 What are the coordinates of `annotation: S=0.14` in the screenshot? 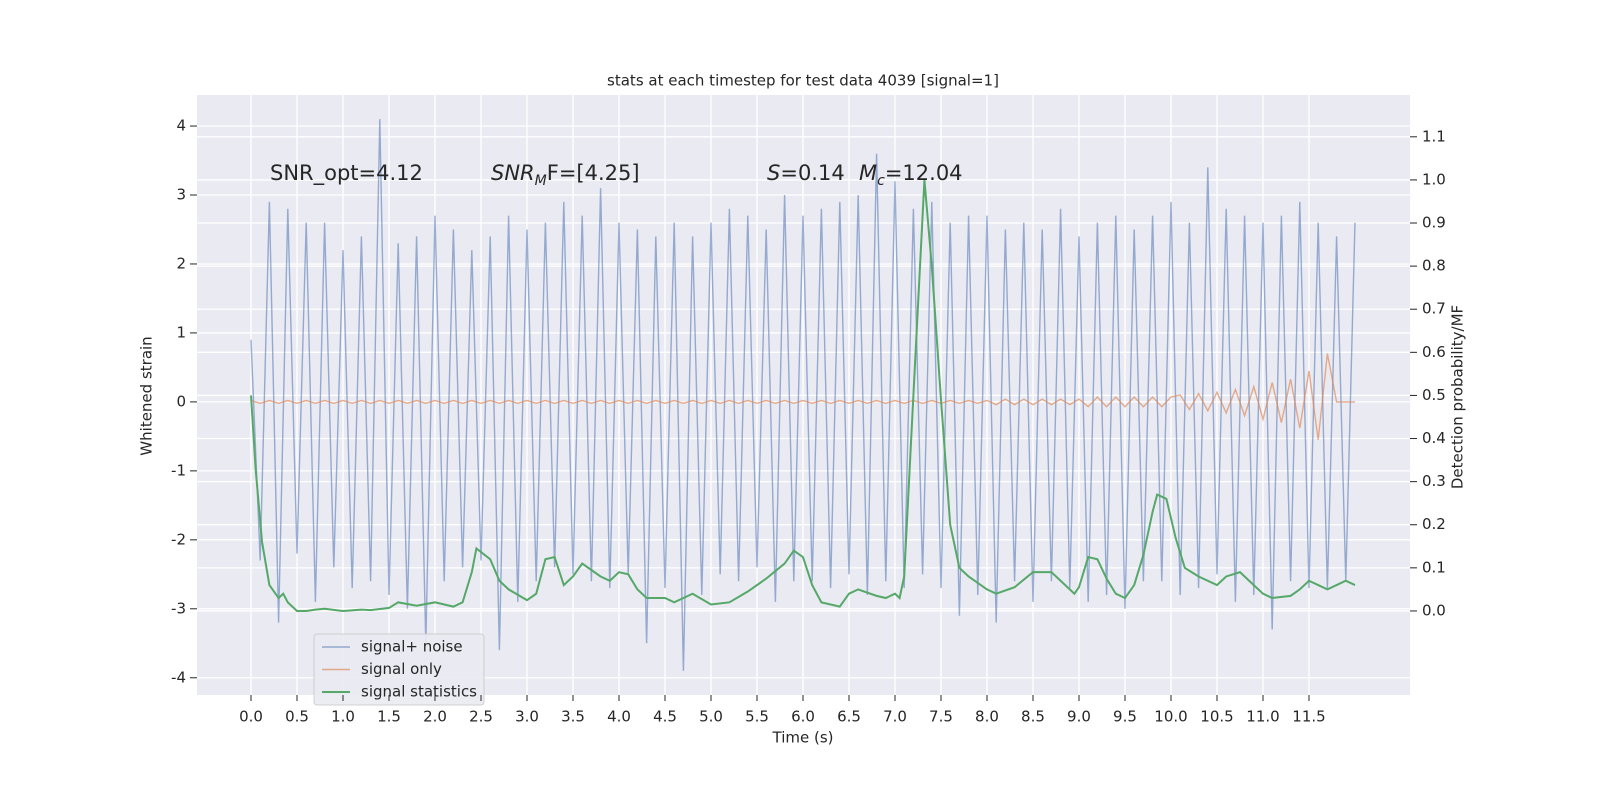 It's located at (806, 173).